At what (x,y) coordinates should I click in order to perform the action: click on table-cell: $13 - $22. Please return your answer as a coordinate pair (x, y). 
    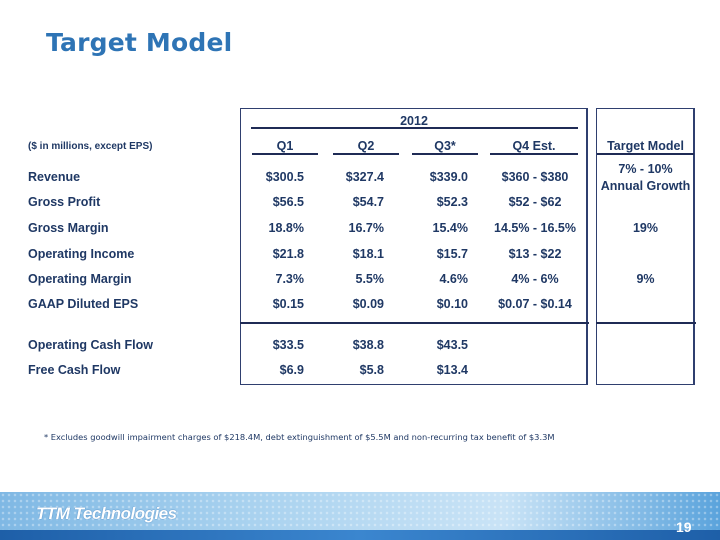
    Looking at the image, I should click on (535, 254).